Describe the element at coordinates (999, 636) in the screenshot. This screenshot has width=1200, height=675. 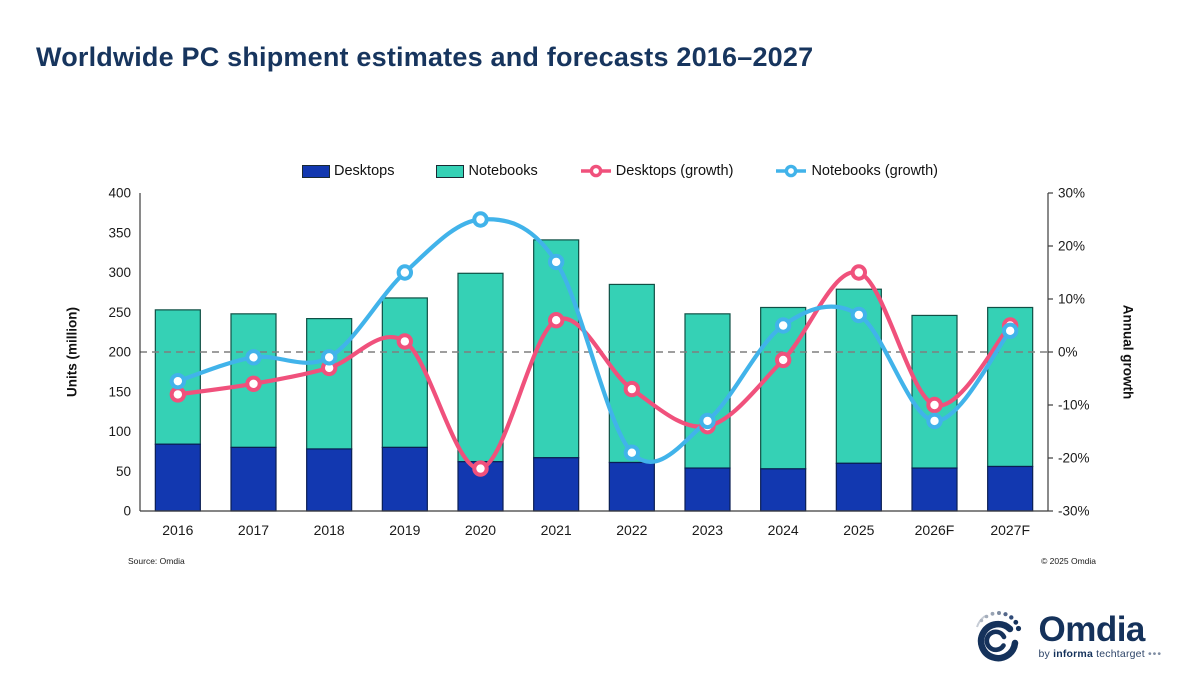
I see `omdia-logo-icon` at that location.